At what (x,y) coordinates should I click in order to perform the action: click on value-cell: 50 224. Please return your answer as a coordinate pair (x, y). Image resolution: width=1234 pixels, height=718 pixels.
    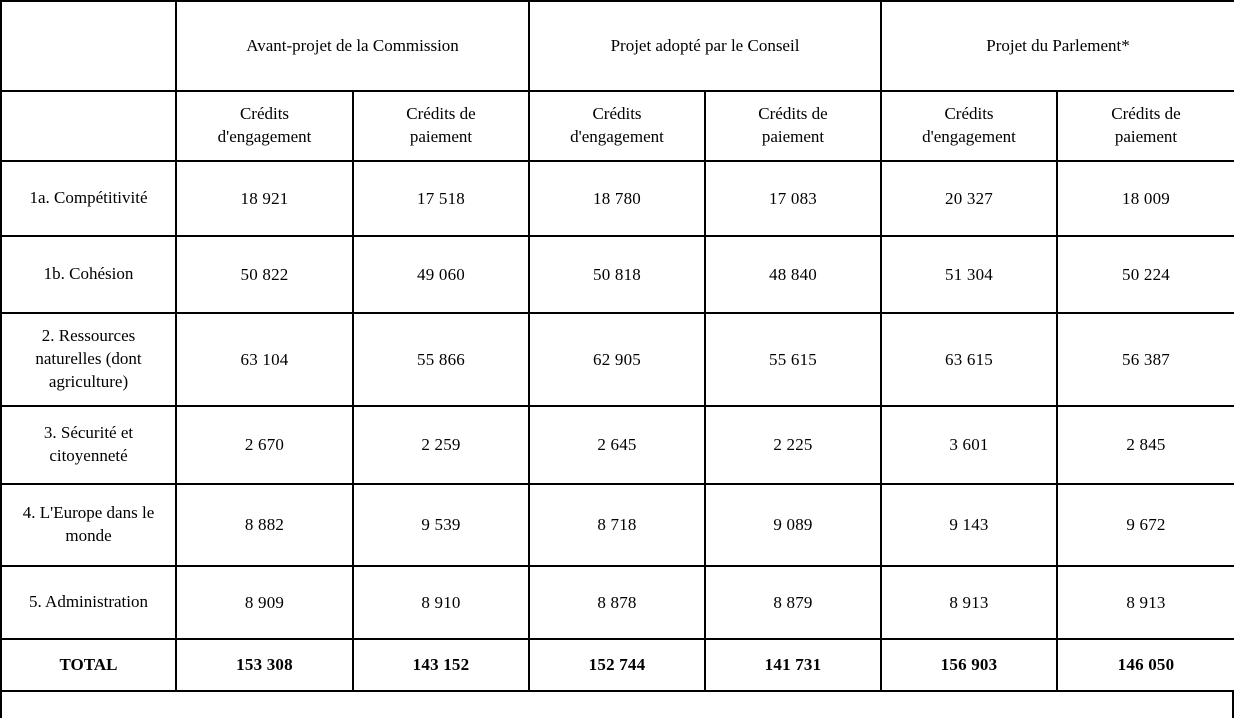
    Looking at the image, I should click on (1145, 274).